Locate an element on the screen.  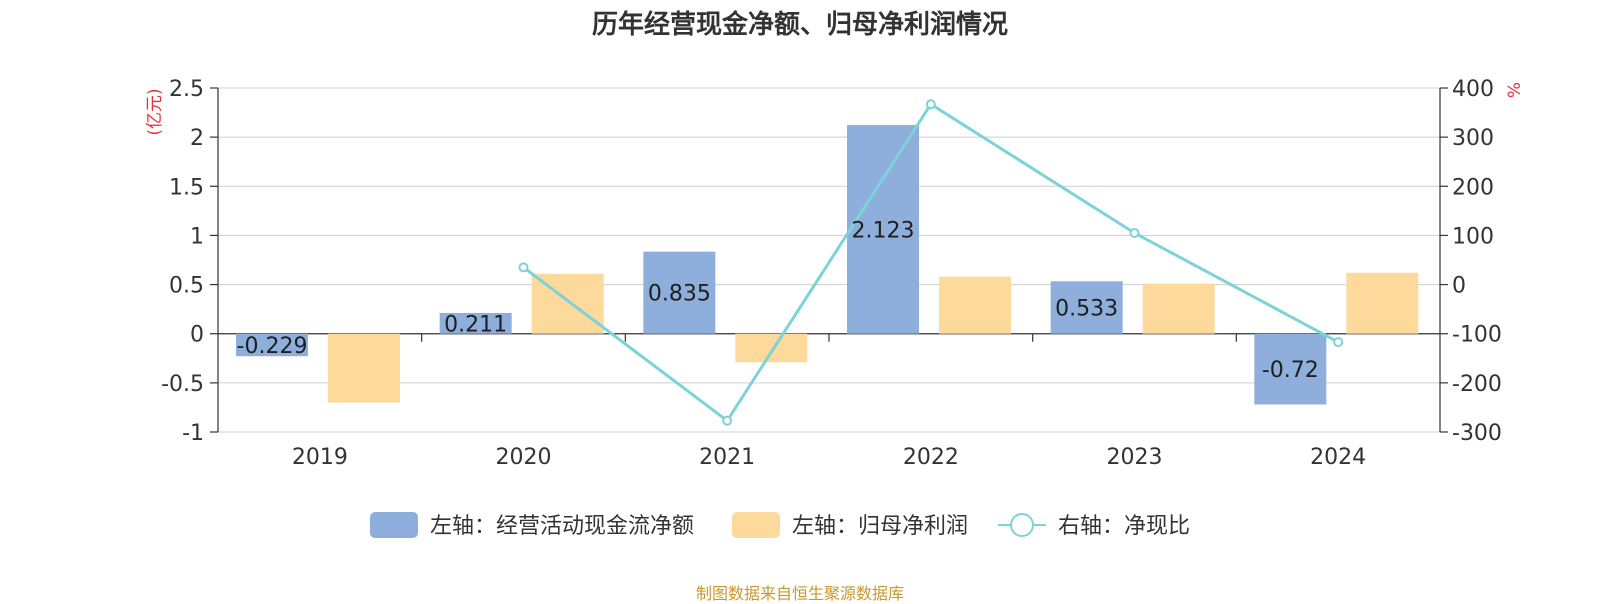
legend-item: 右轴：净现比 is located at coordinates (1094, 526).